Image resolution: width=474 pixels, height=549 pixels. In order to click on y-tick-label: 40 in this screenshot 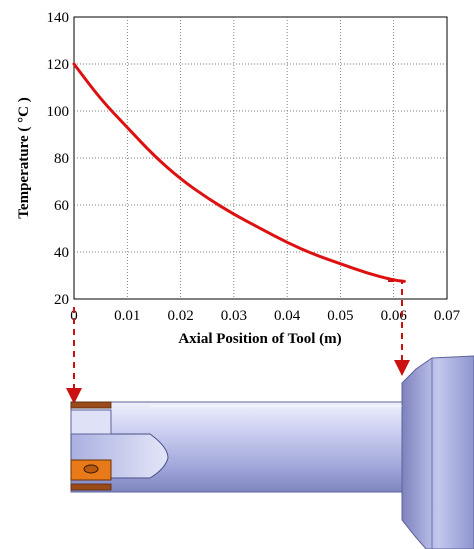, I will do `click(61, 253)`.